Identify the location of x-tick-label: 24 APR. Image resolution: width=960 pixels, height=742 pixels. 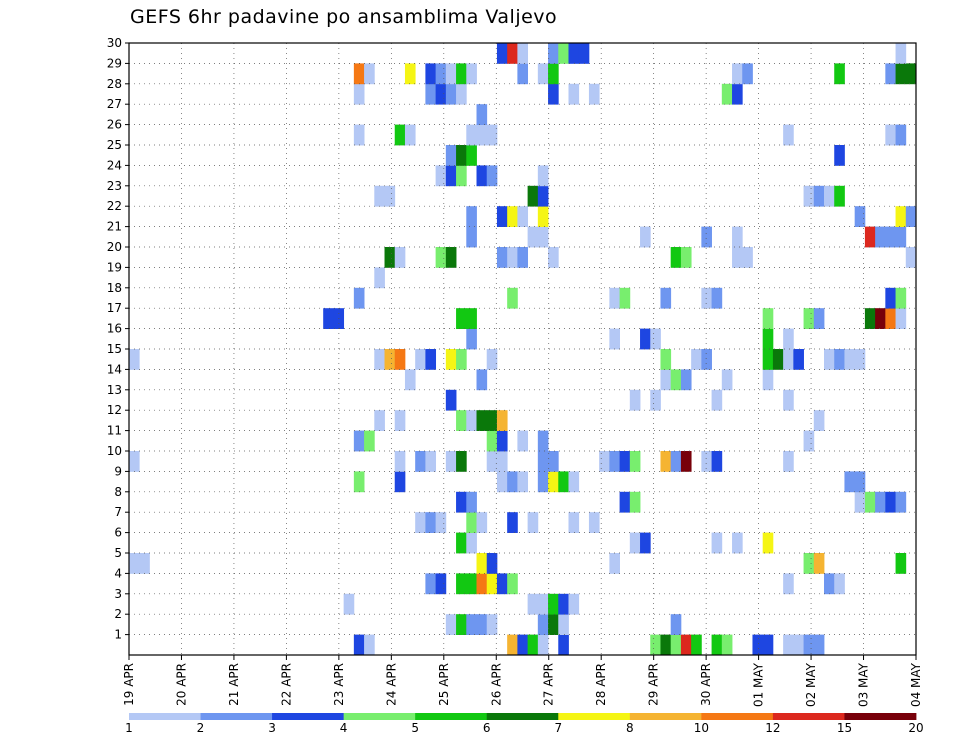
(391, 684).